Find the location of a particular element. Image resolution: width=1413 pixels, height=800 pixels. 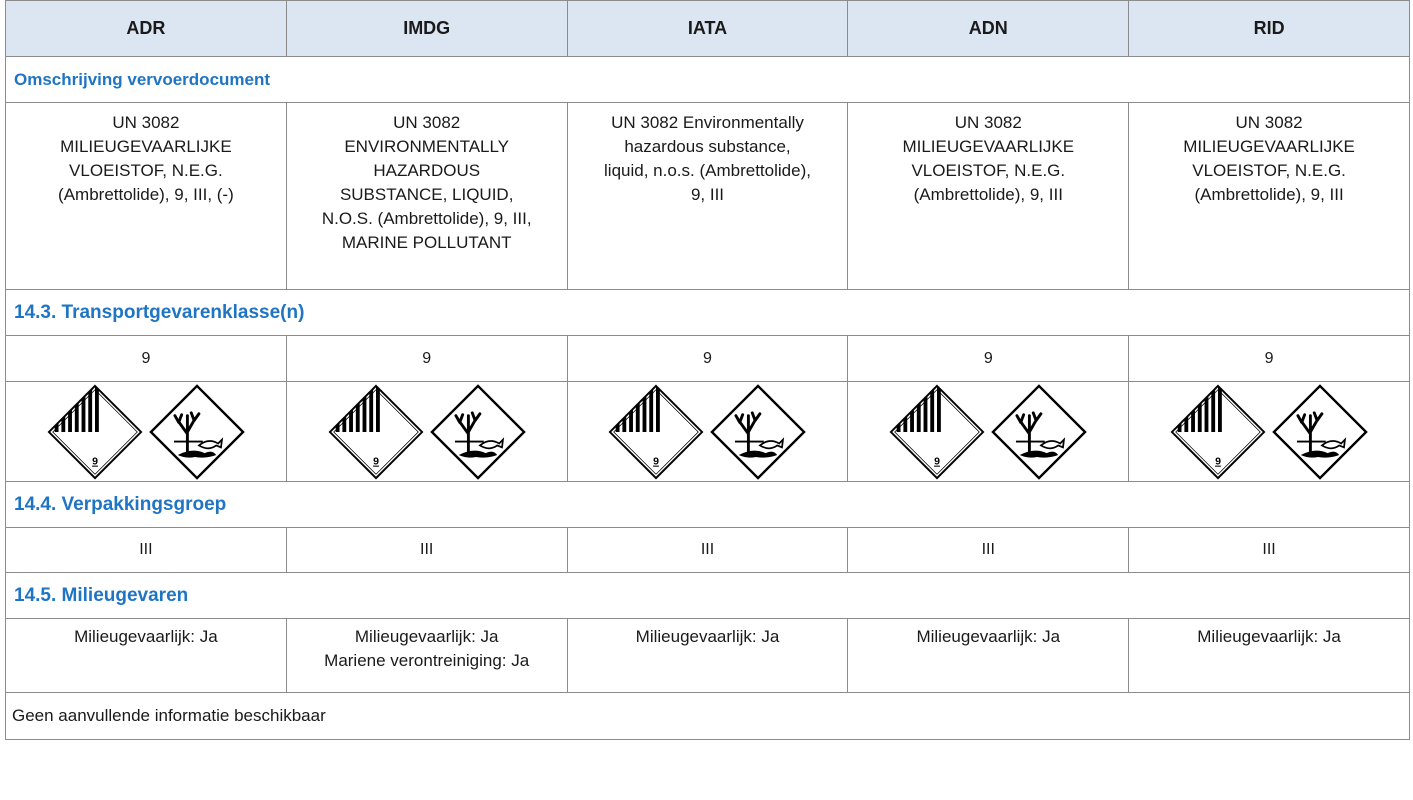

packing-group-cell-adn: III is located at coordinates (988, 550).